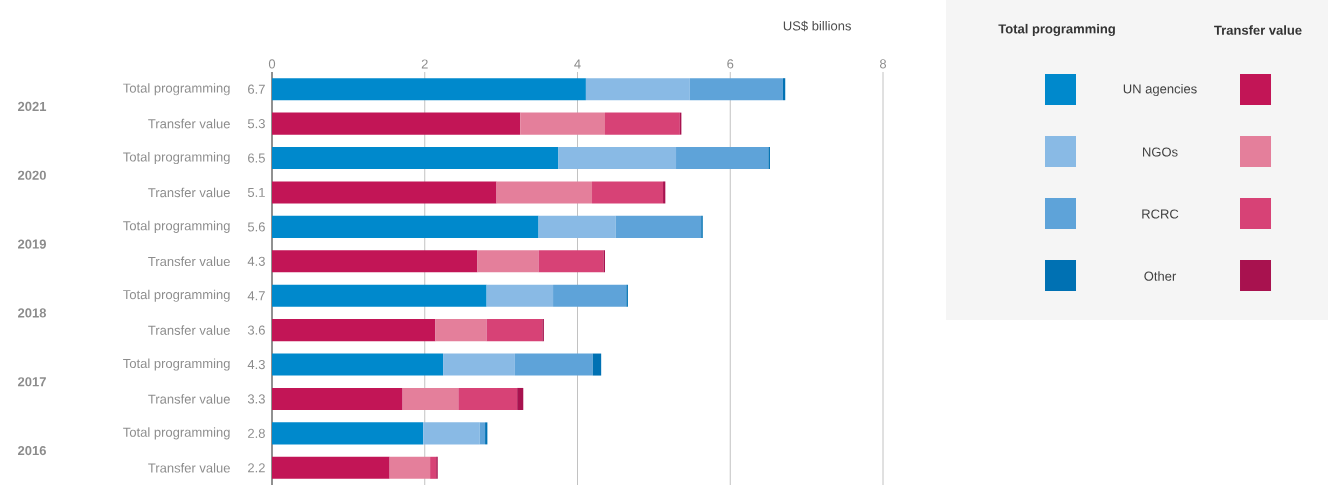 The width and height of the screenshot is (1328, 485). What do you see at coordinates (577, 64) in the screenshot?
I see `x-tick-label: 4` at bounding box center [577, 64].